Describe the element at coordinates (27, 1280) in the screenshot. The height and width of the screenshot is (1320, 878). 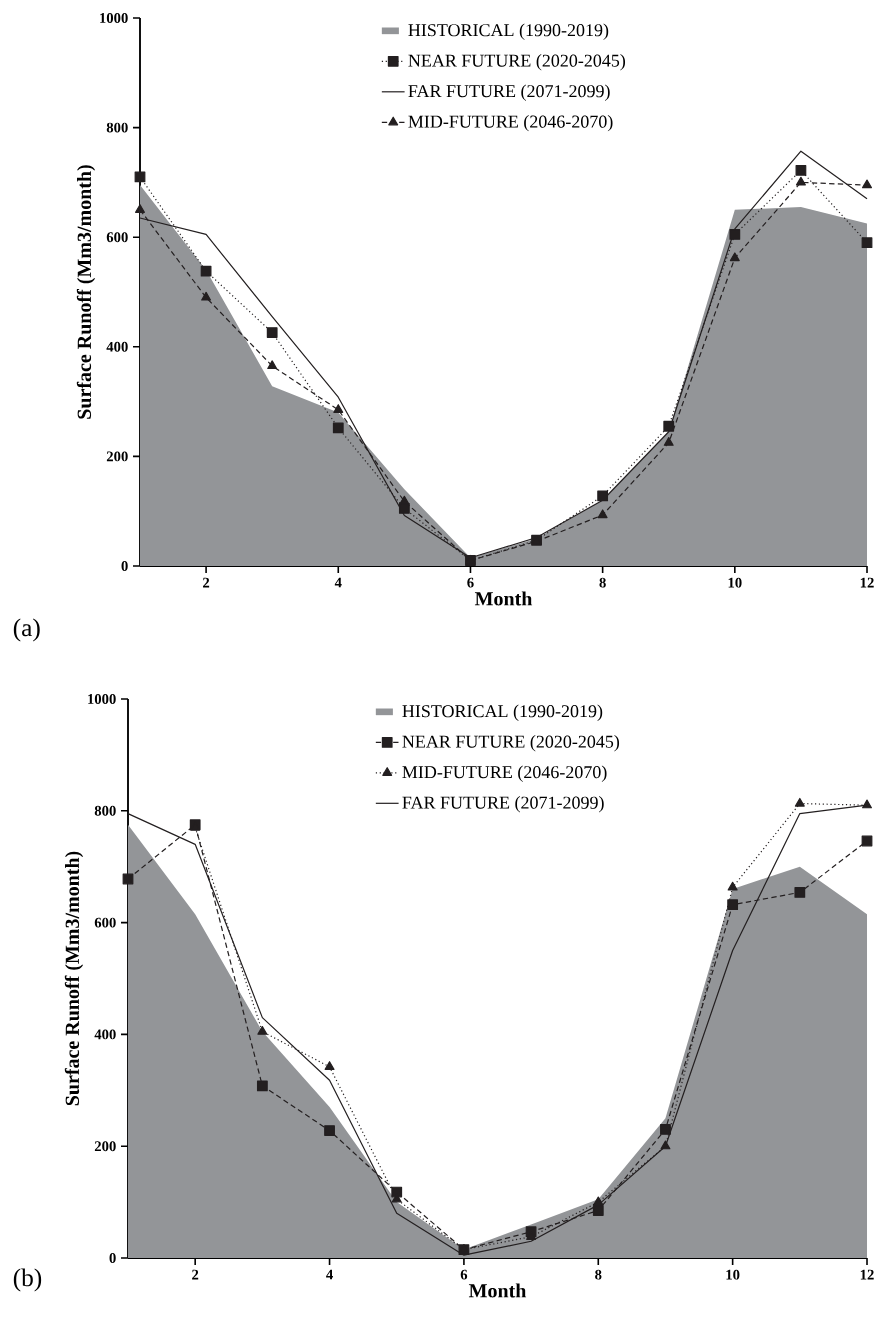
I see `text: (b)` at that location.